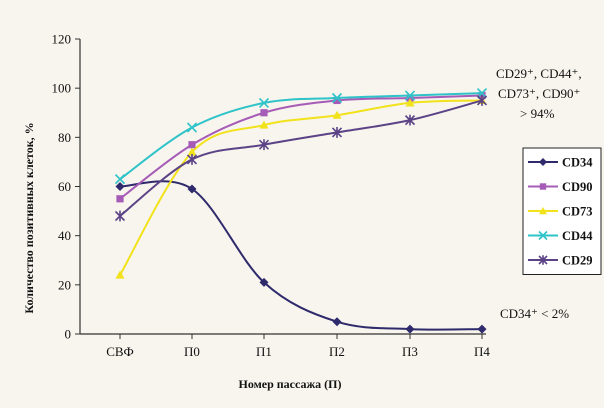  I want to click on x-tick-label: П2, so click(337, 351).